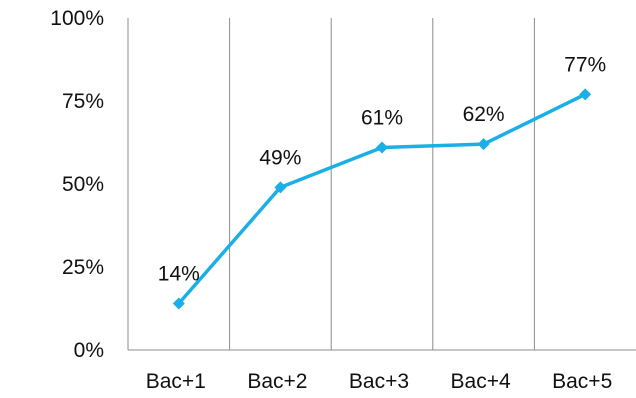 This screenshot has height=398, width=636. Describe the element at coordinates (582, 381) in the screenshot. I see `x-tick-label: Bac+5` at that location.